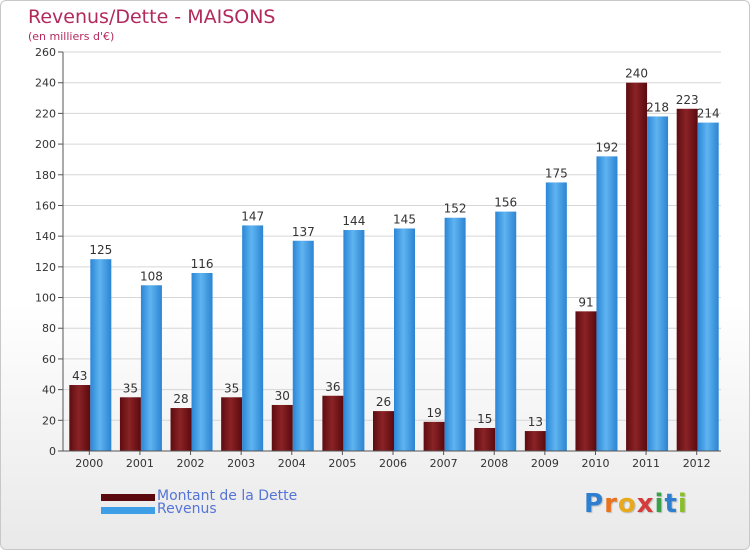 This screenshot has width=750, height=550. Describe the element at coordinates (100, 250) in the screenshot. I see `data-label: 125` at that location.